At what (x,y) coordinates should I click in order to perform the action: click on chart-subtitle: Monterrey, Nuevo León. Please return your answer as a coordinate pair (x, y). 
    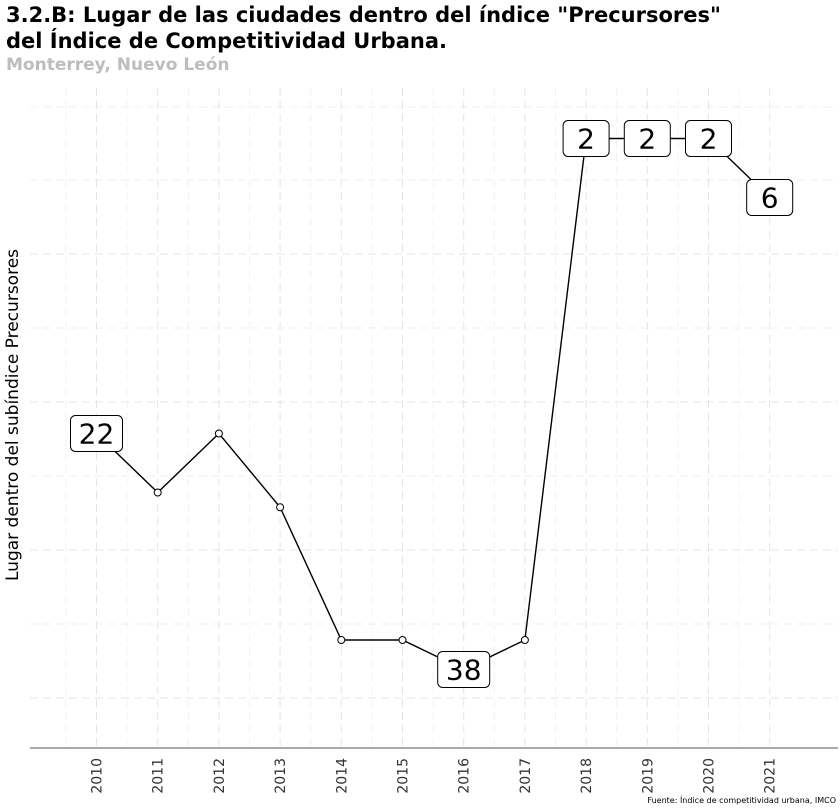
    Looking at the image, I should click on (118, 65).